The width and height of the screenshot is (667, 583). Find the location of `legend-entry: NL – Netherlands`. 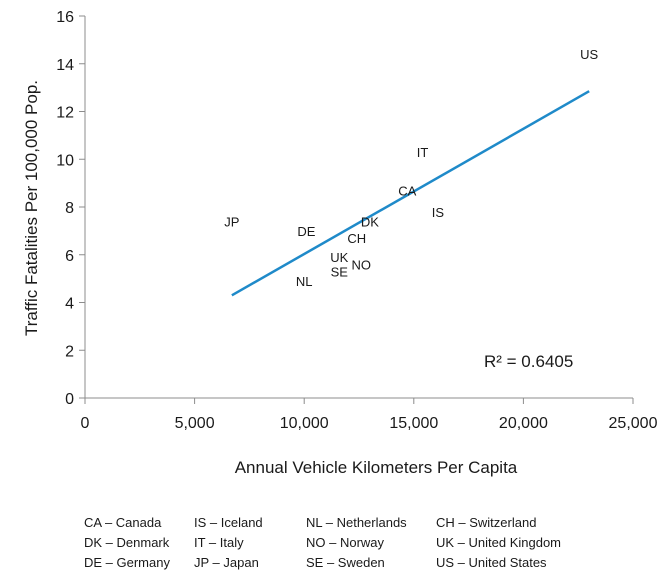

legend-entry: NL – Netherlands is located at coordinates (356, 522).